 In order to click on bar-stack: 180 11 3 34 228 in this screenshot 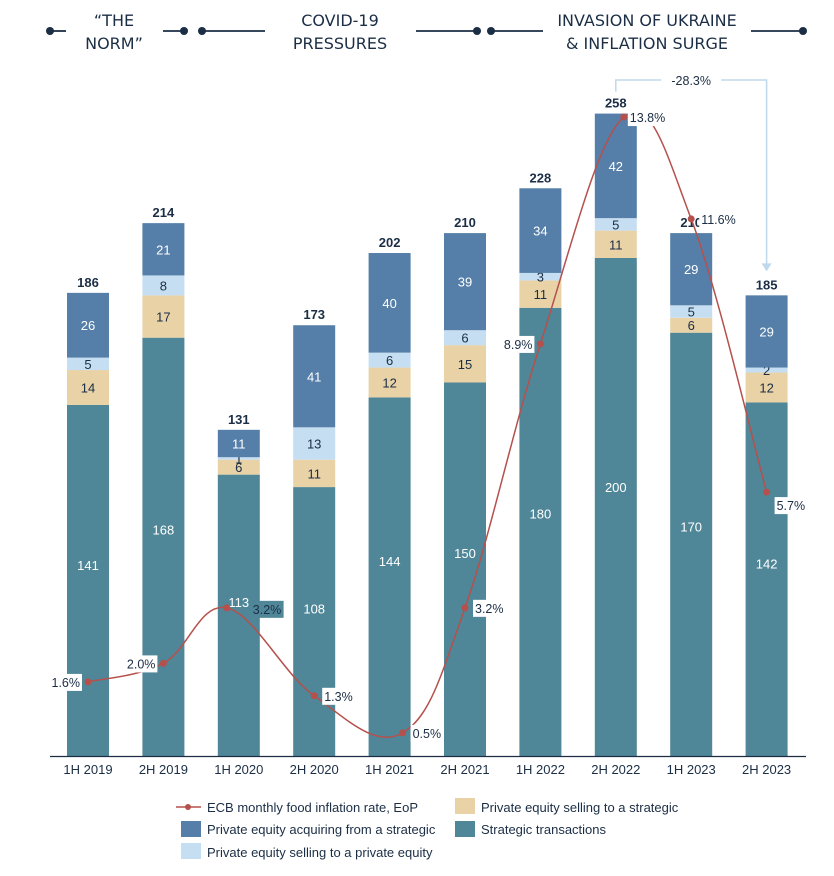, I will do `click(540, 463)`.